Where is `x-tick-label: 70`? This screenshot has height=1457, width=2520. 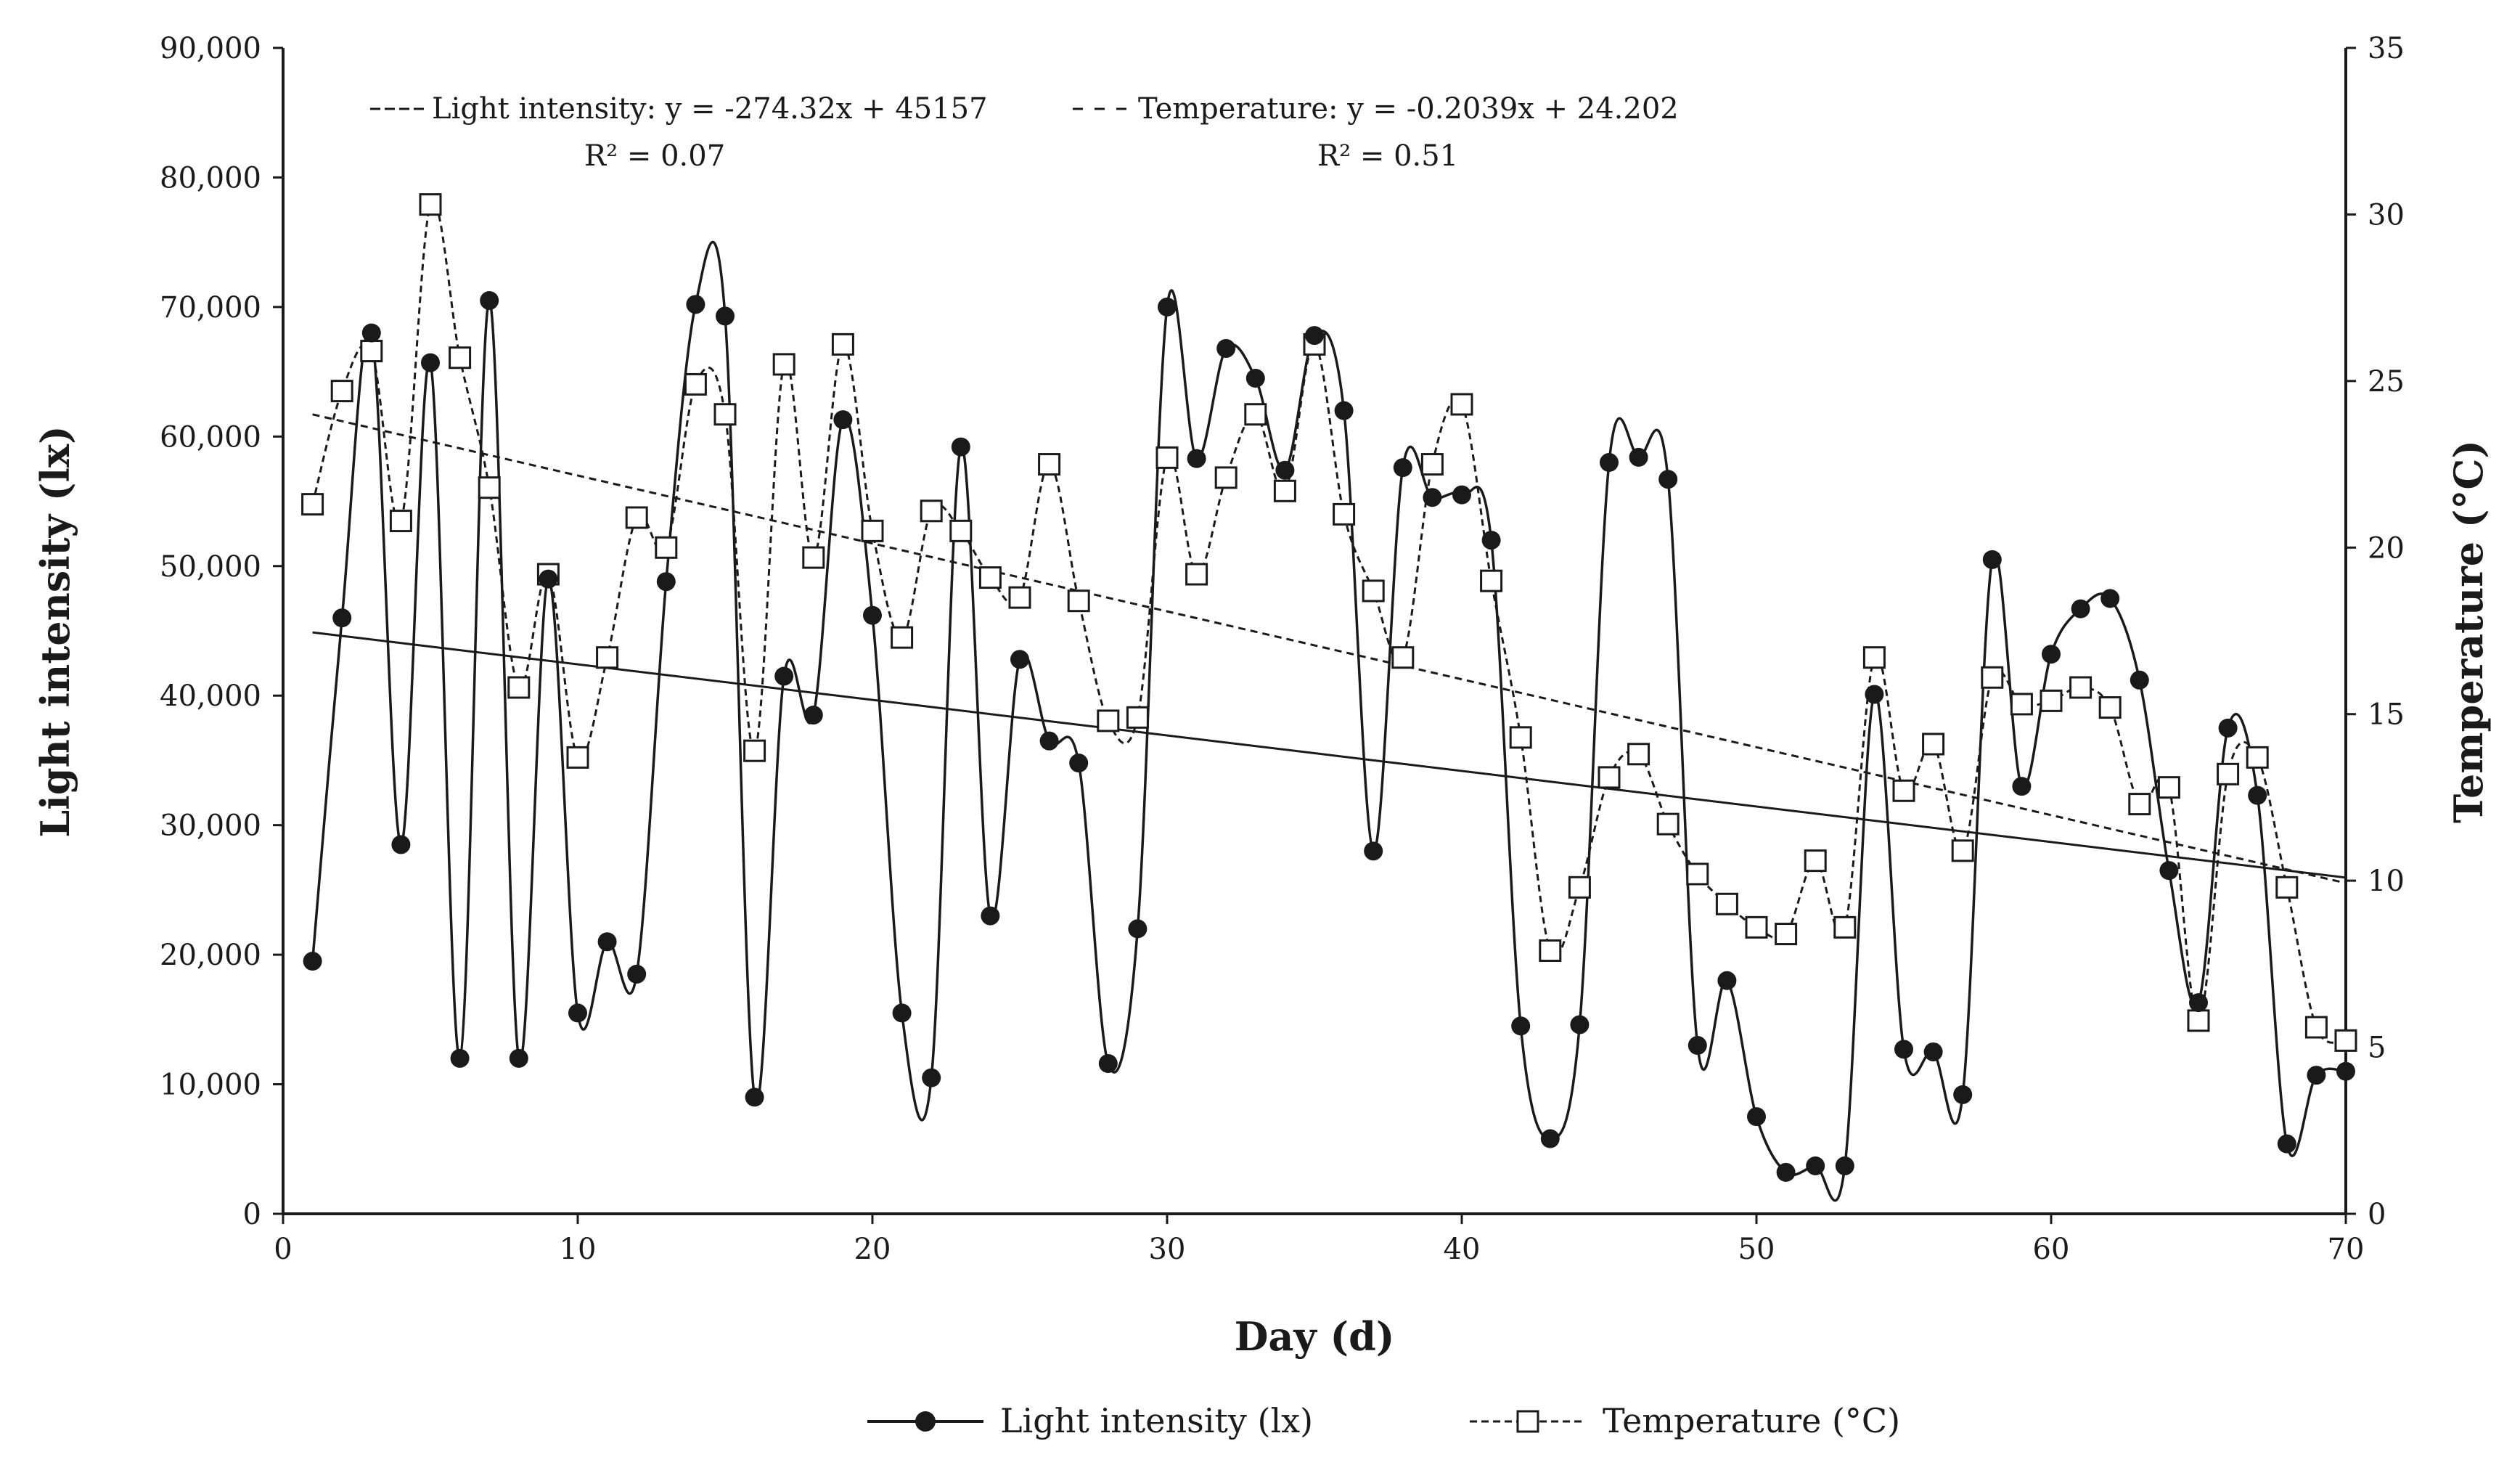 x-tick-label: 70 is located at coordinates (2346, 1249).